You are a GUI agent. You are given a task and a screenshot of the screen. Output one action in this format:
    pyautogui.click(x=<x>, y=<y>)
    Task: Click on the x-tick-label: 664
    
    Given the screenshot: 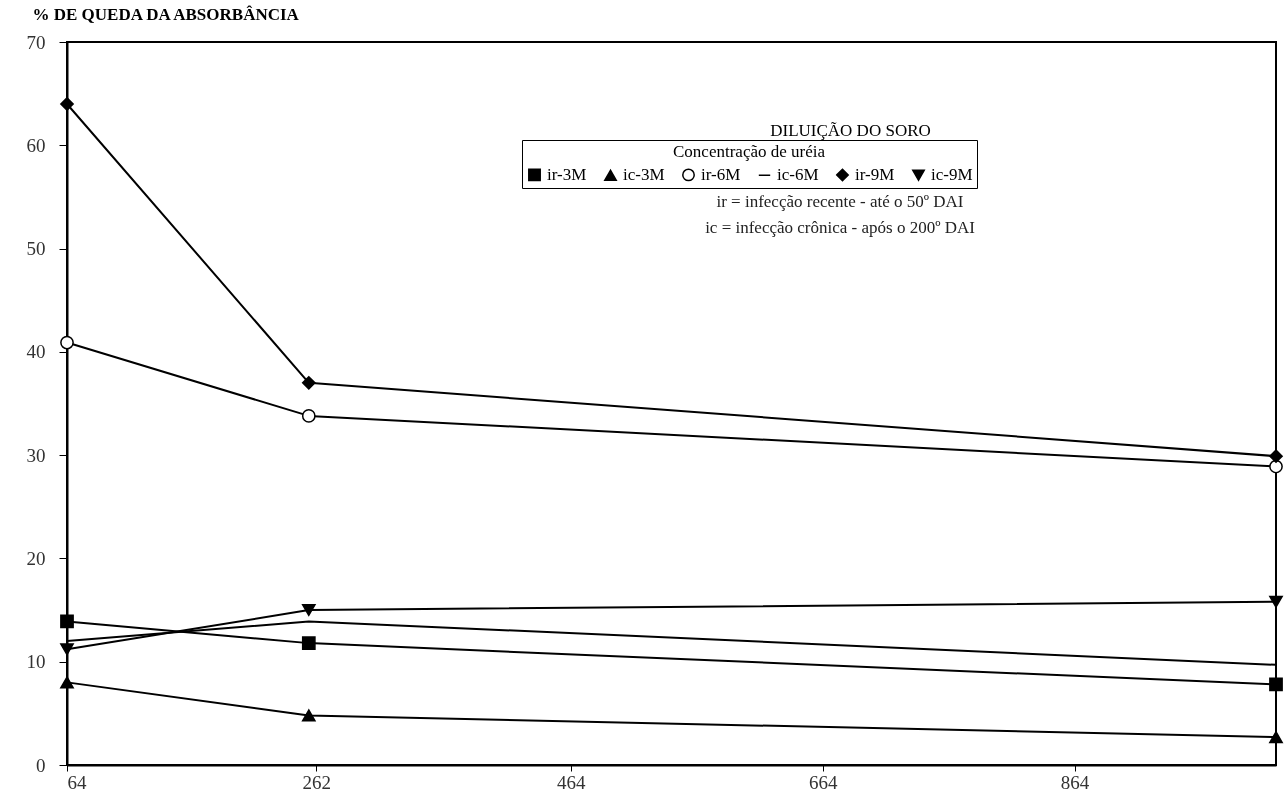 What is the action you would take?
    pyautogui.click(x=823, y=782)
    